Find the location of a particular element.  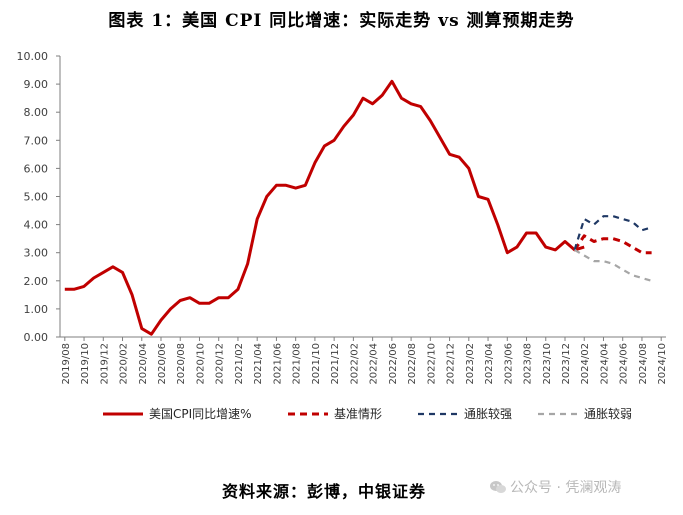

y-tick-label: 9.00 is located at coordinates (36, 84).